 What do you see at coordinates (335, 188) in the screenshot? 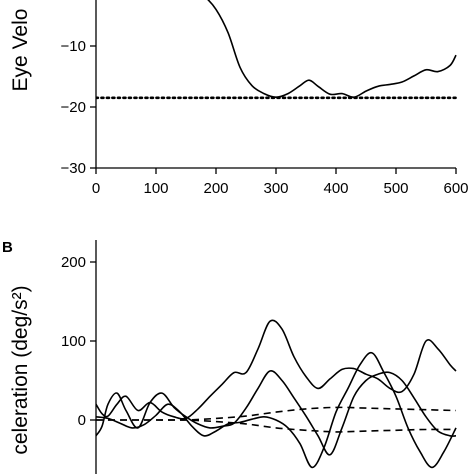
I see `velocity-x-tick-label: 400` at bounding box center [335, 188].